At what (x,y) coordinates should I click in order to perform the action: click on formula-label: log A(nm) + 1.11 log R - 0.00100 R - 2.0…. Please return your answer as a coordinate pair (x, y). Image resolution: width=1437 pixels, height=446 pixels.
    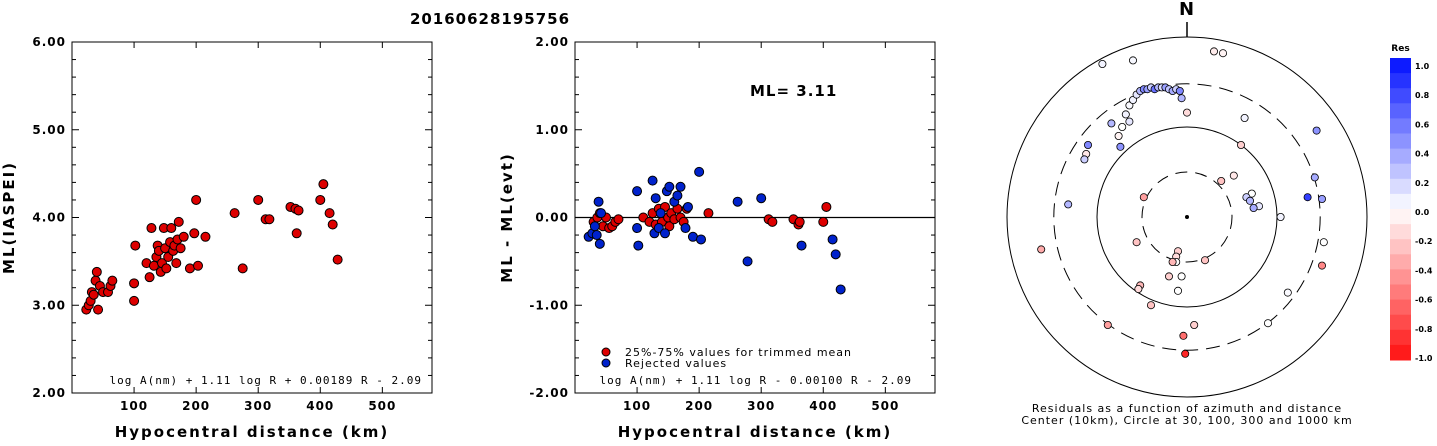
    Looking at the image, I should click on (755, 380).